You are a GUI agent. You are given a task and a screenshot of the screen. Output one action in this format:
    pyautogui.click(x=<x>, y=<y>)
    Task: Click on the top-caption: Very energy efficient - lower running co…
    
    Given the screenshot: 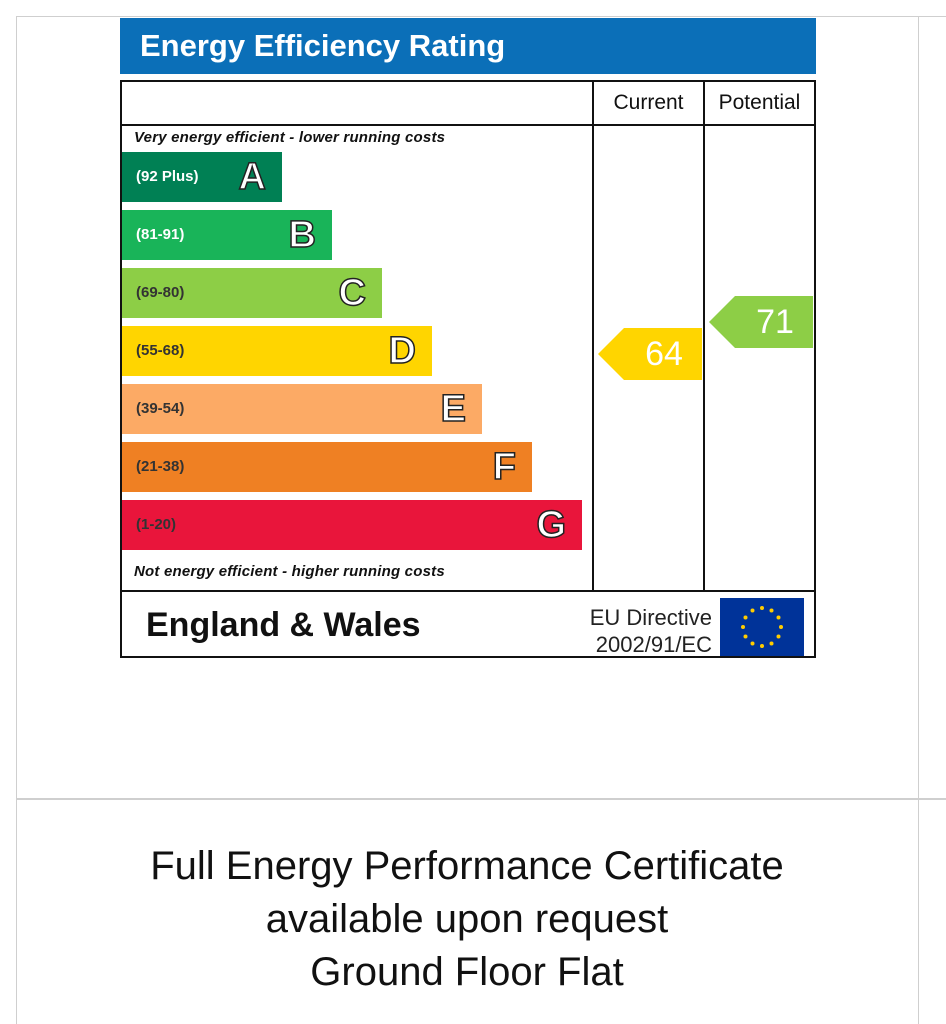 What is the action you would take?
    pyautogui.click(x=290, y=137)
    